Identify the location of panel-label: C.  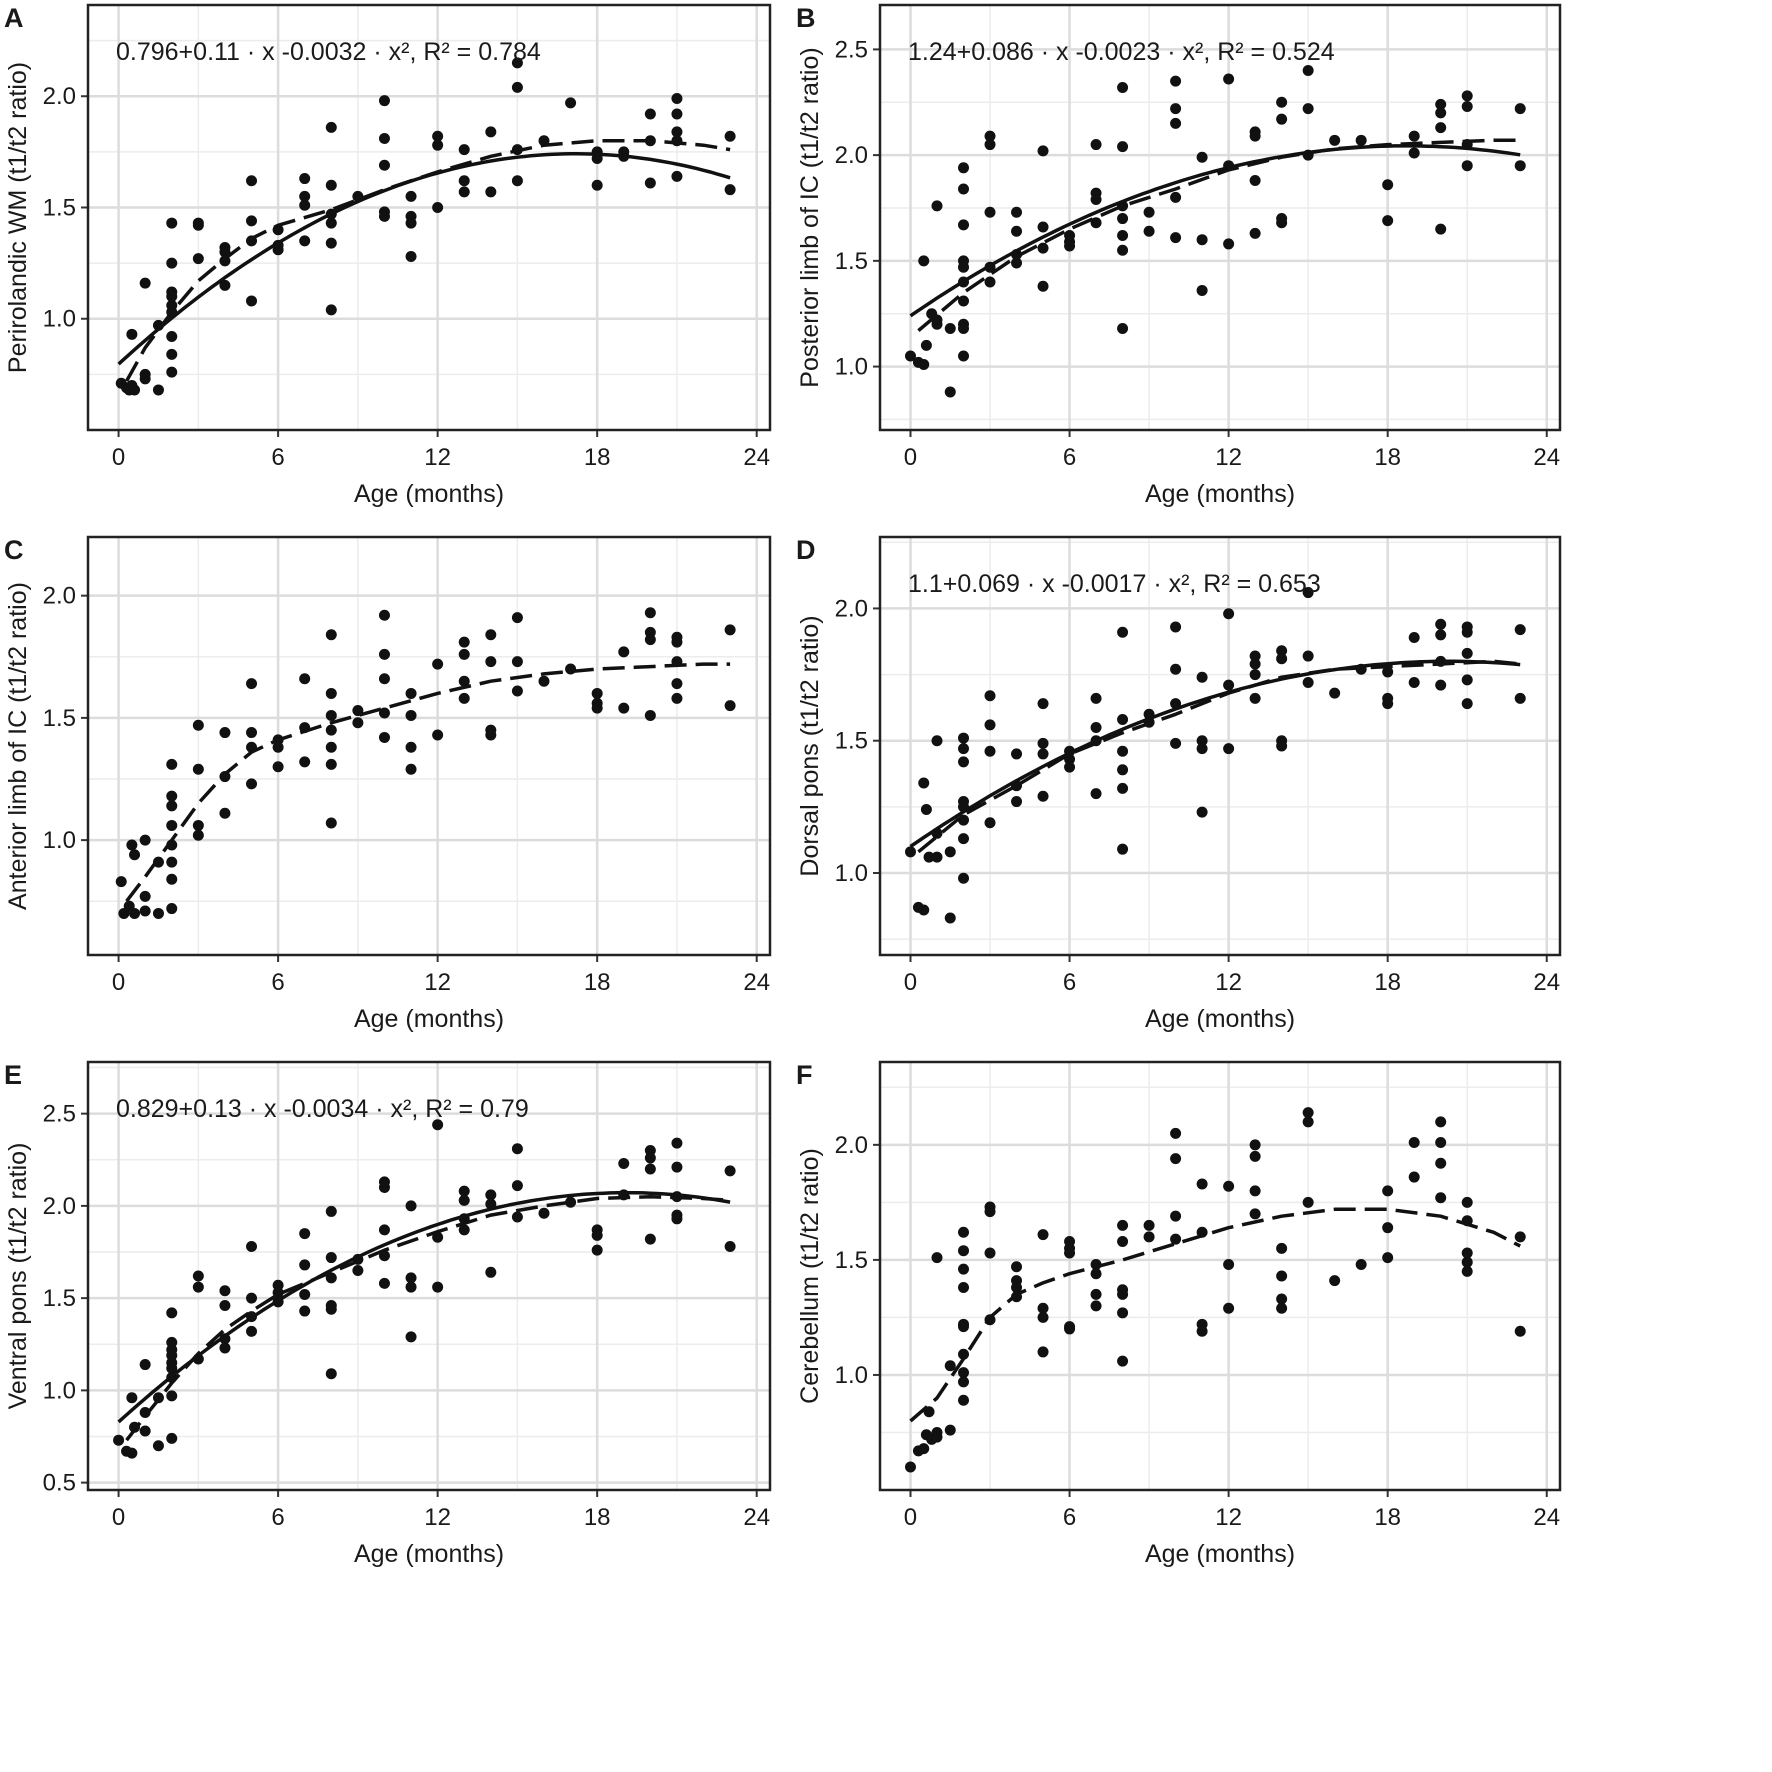
(14, 550).